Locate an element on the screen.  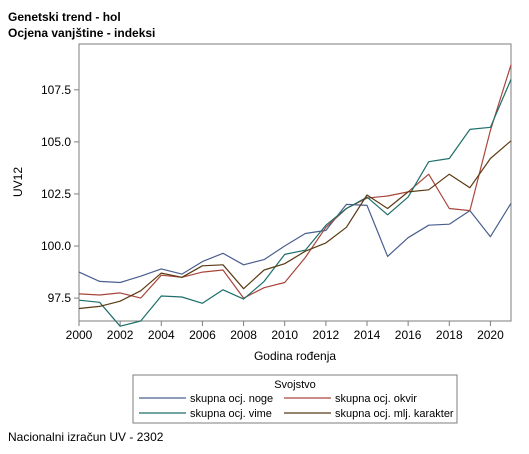
y-tick-label: 100.0 is located at coordinates (56, 246).